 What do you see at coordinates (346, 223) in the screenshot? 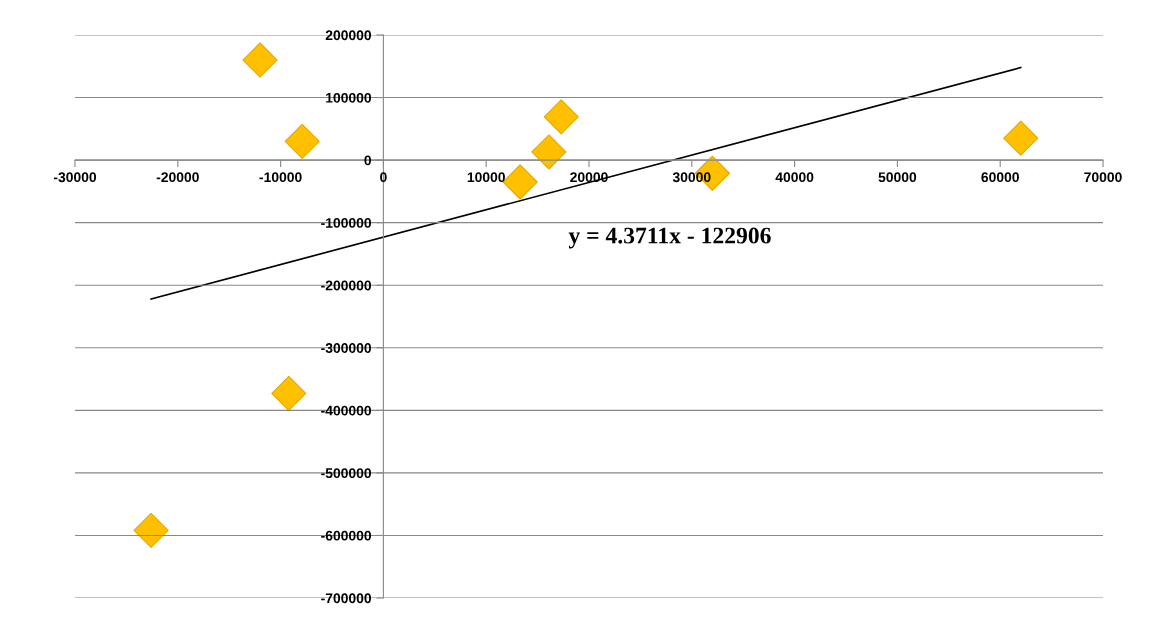
I see `y-tick-label: -100000` at bounding box center [346, 223].